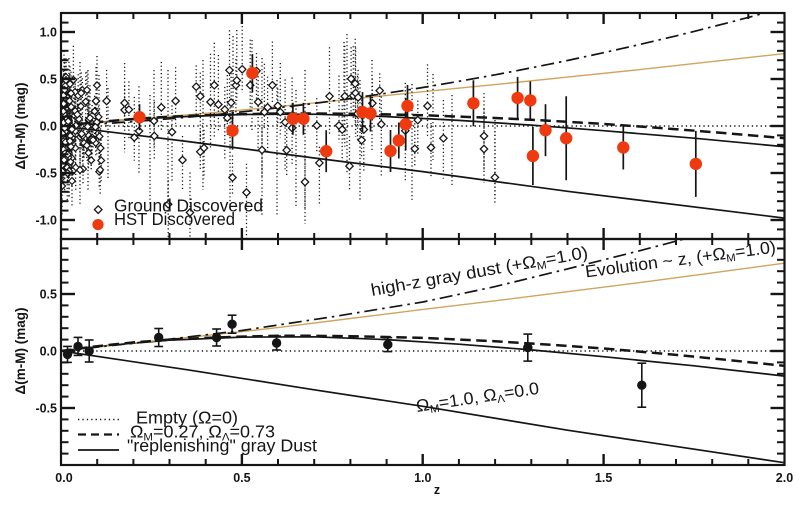 The image size is (800, 509). I want to click on svg-text: 2.0, so click(784, 478).